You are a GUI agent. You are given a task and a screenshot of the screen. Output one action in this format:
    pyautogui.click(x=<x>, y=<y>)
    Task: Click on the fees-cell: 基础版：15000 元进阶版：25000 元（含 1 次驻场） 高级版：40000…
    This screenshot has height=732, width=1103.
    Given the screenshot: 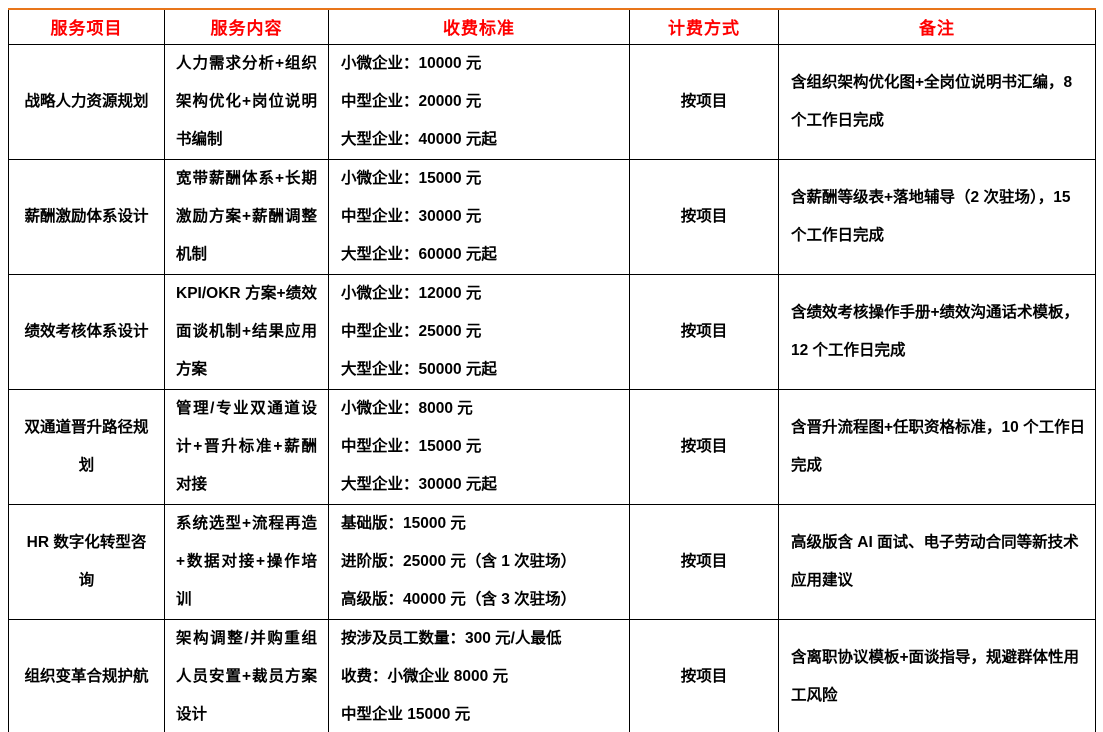 What is the action you would take?
    pyautogui.click(x=479, y=561)
    